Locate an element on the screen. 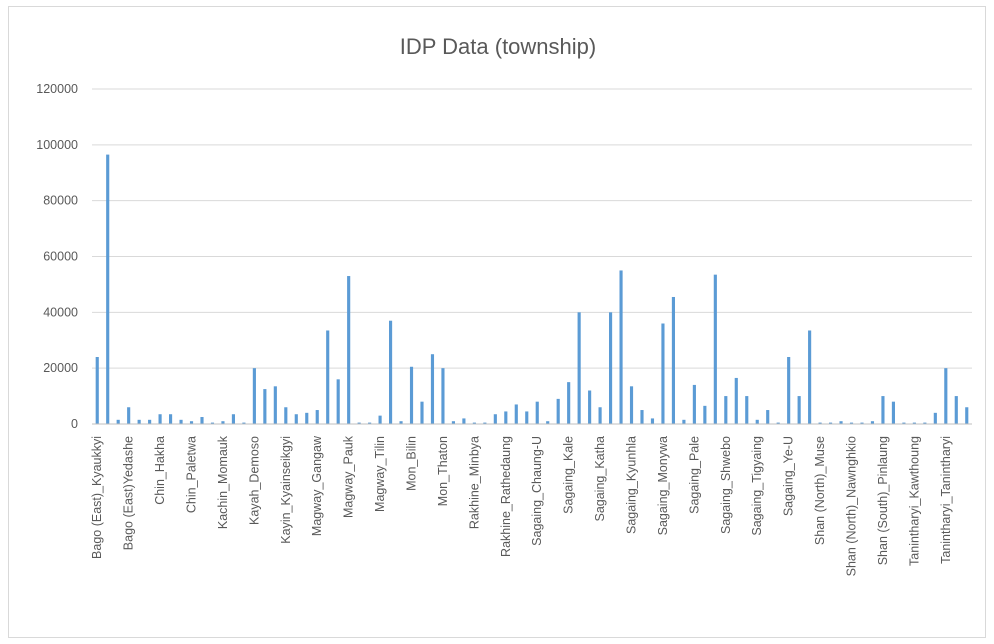 The image size is (994, 644). x-tick-label: Magway_Tilin is located at coordinates (380, 474).